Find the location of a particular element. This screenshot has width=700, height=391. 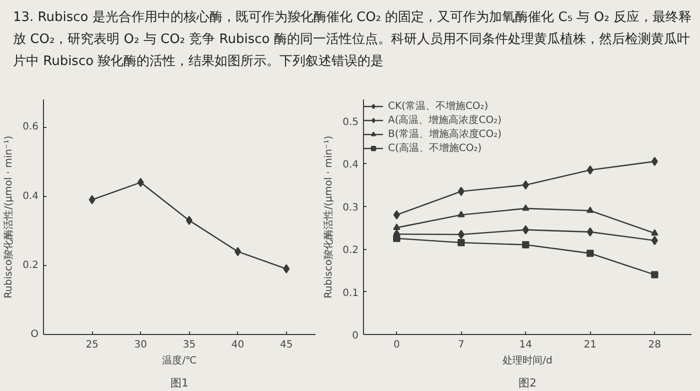

caption: 图2 is located at coordinates (527, 383).